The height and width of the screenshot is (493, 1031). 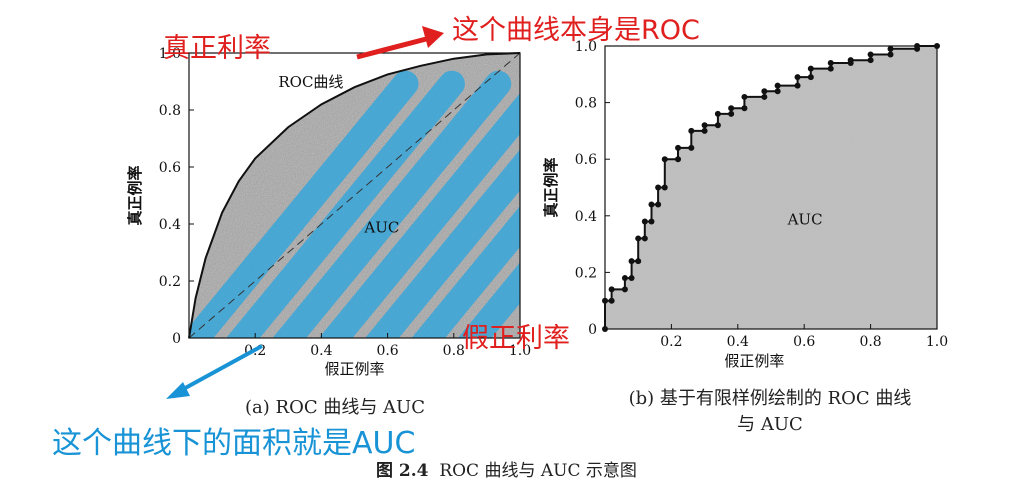 I want to click on roc-annotation: 这个曲线本身是ROC, so click(x=576, y=30).